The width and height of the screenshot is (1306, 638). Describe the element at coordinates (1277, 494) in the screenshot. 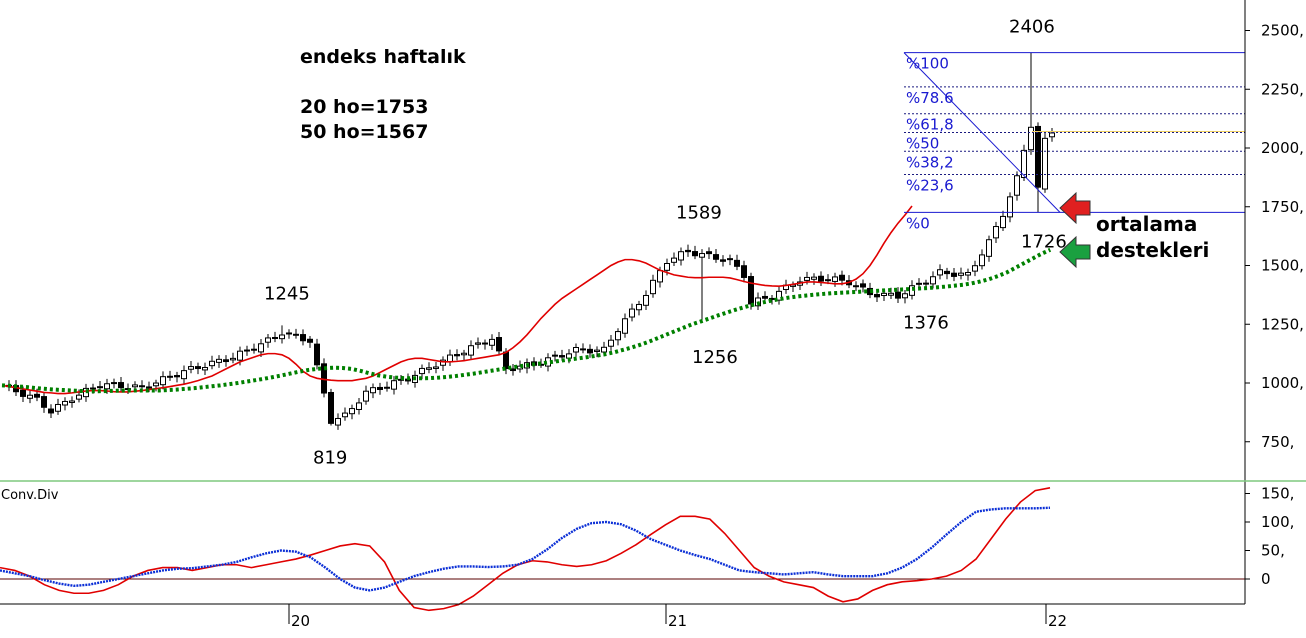

I see `osc-tick-label: 150,` at that location.